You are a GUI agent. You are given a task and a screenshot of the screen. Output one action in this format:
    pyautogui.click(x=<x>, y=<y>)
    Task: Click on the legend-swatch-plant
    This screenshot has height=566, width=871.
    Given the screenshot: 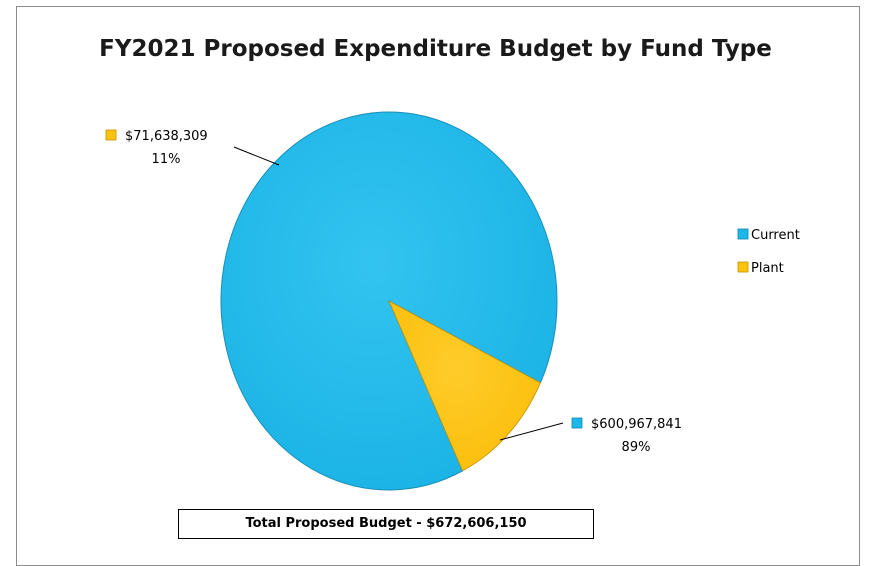 What is the action you would take?
    pyautogui.click(x=743, y=267)
    